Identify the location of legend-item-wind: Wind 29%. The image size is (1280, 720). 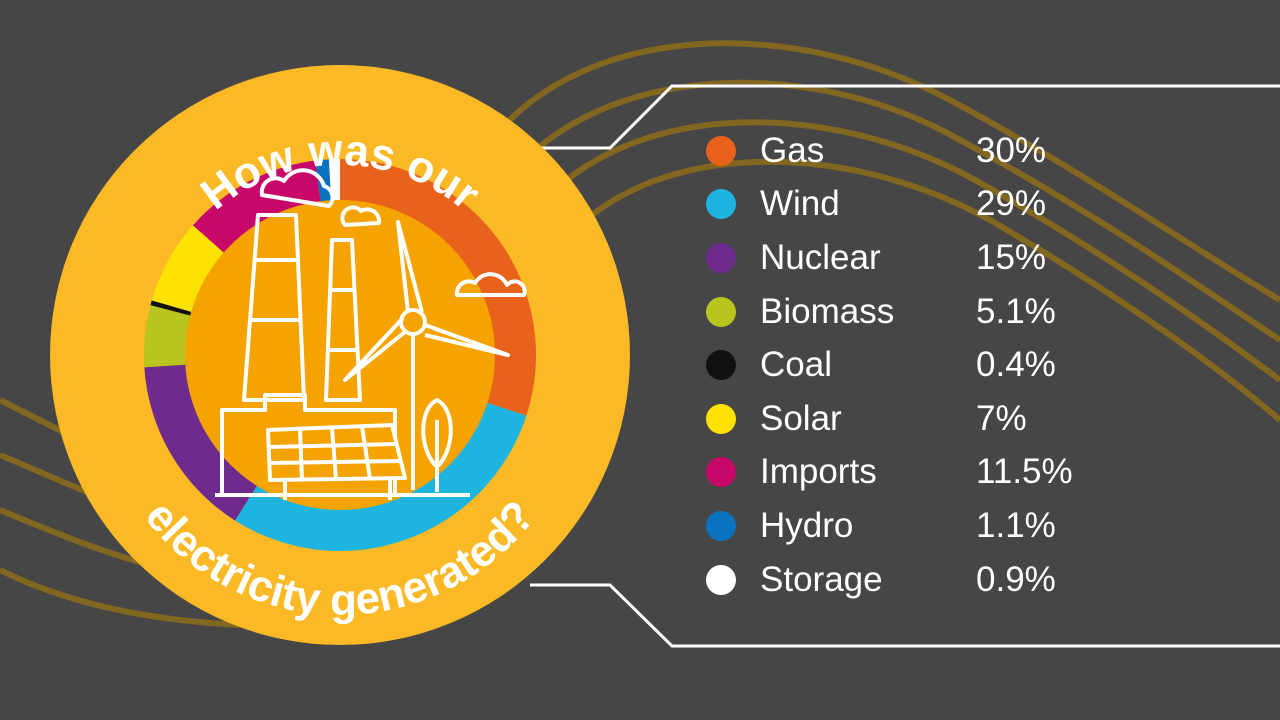
(916, 205).